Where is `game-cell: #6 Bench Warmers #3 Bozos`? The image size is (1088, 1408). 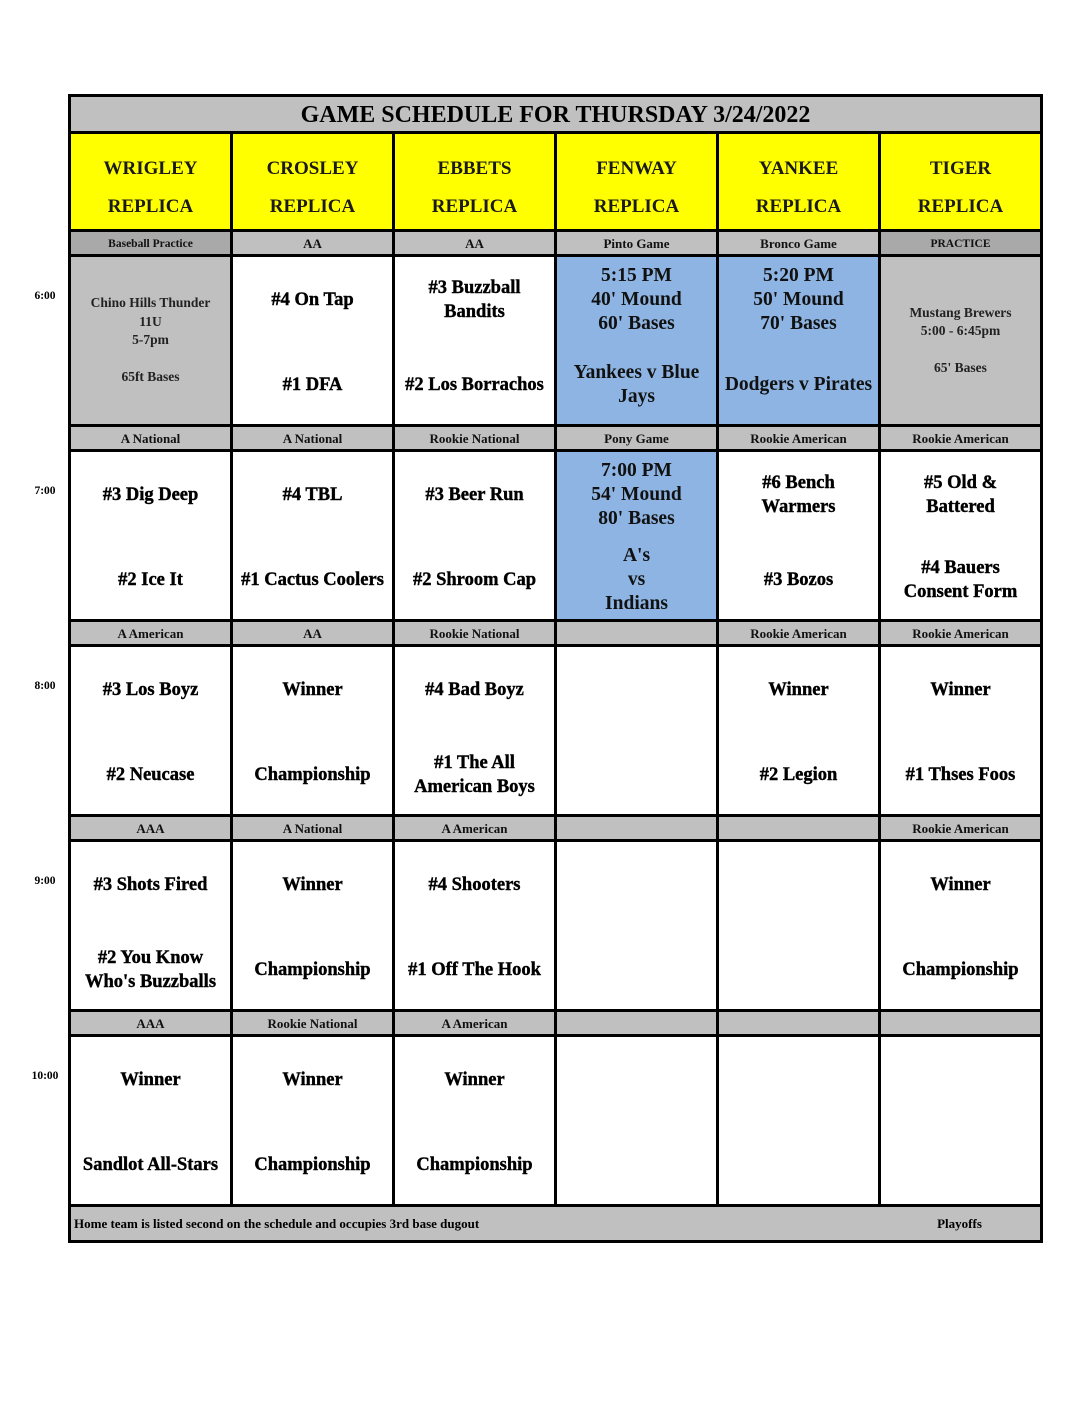 game-cell: #6 Bench Warmers #3 Bozos is located at coordinates (798, 535).